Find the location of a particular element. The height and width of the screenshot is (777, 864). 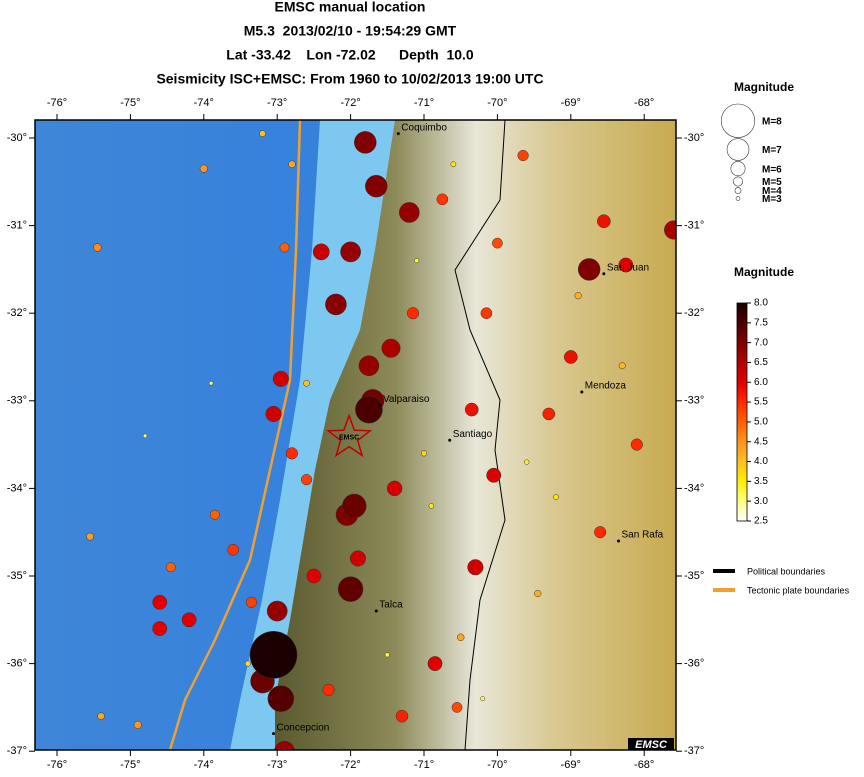

lon-tick-label: -72° is located at coordinates (350, 103).